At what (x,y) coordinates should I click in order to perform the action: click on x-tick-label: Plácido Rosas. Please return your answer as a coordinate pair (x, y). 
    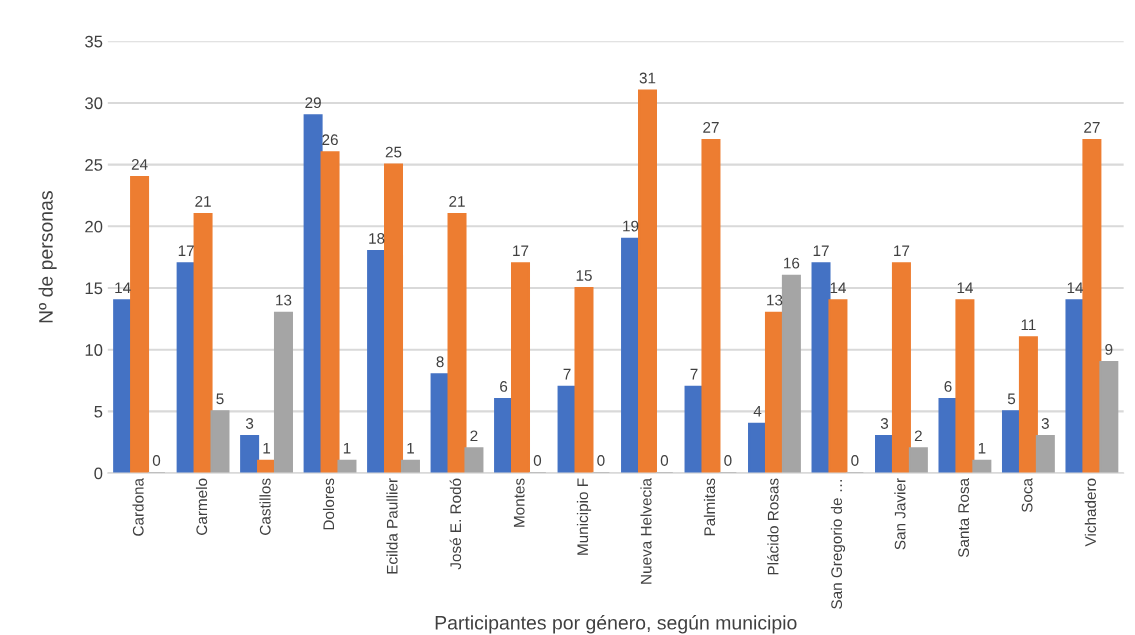
    Looking at the image, I should click on (773, 526).